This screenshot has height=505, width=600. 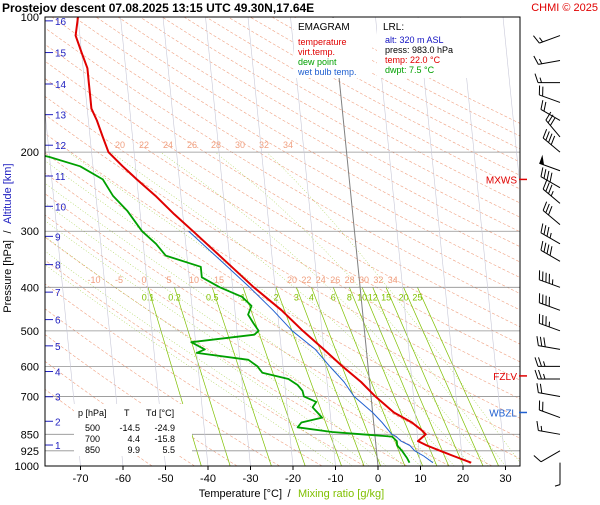 What do you see at coordinates (410, 70) in the screenshot?
I see `lrl-dwpt: dwpt: 7.5 °C` at bounding box center [410, 70].